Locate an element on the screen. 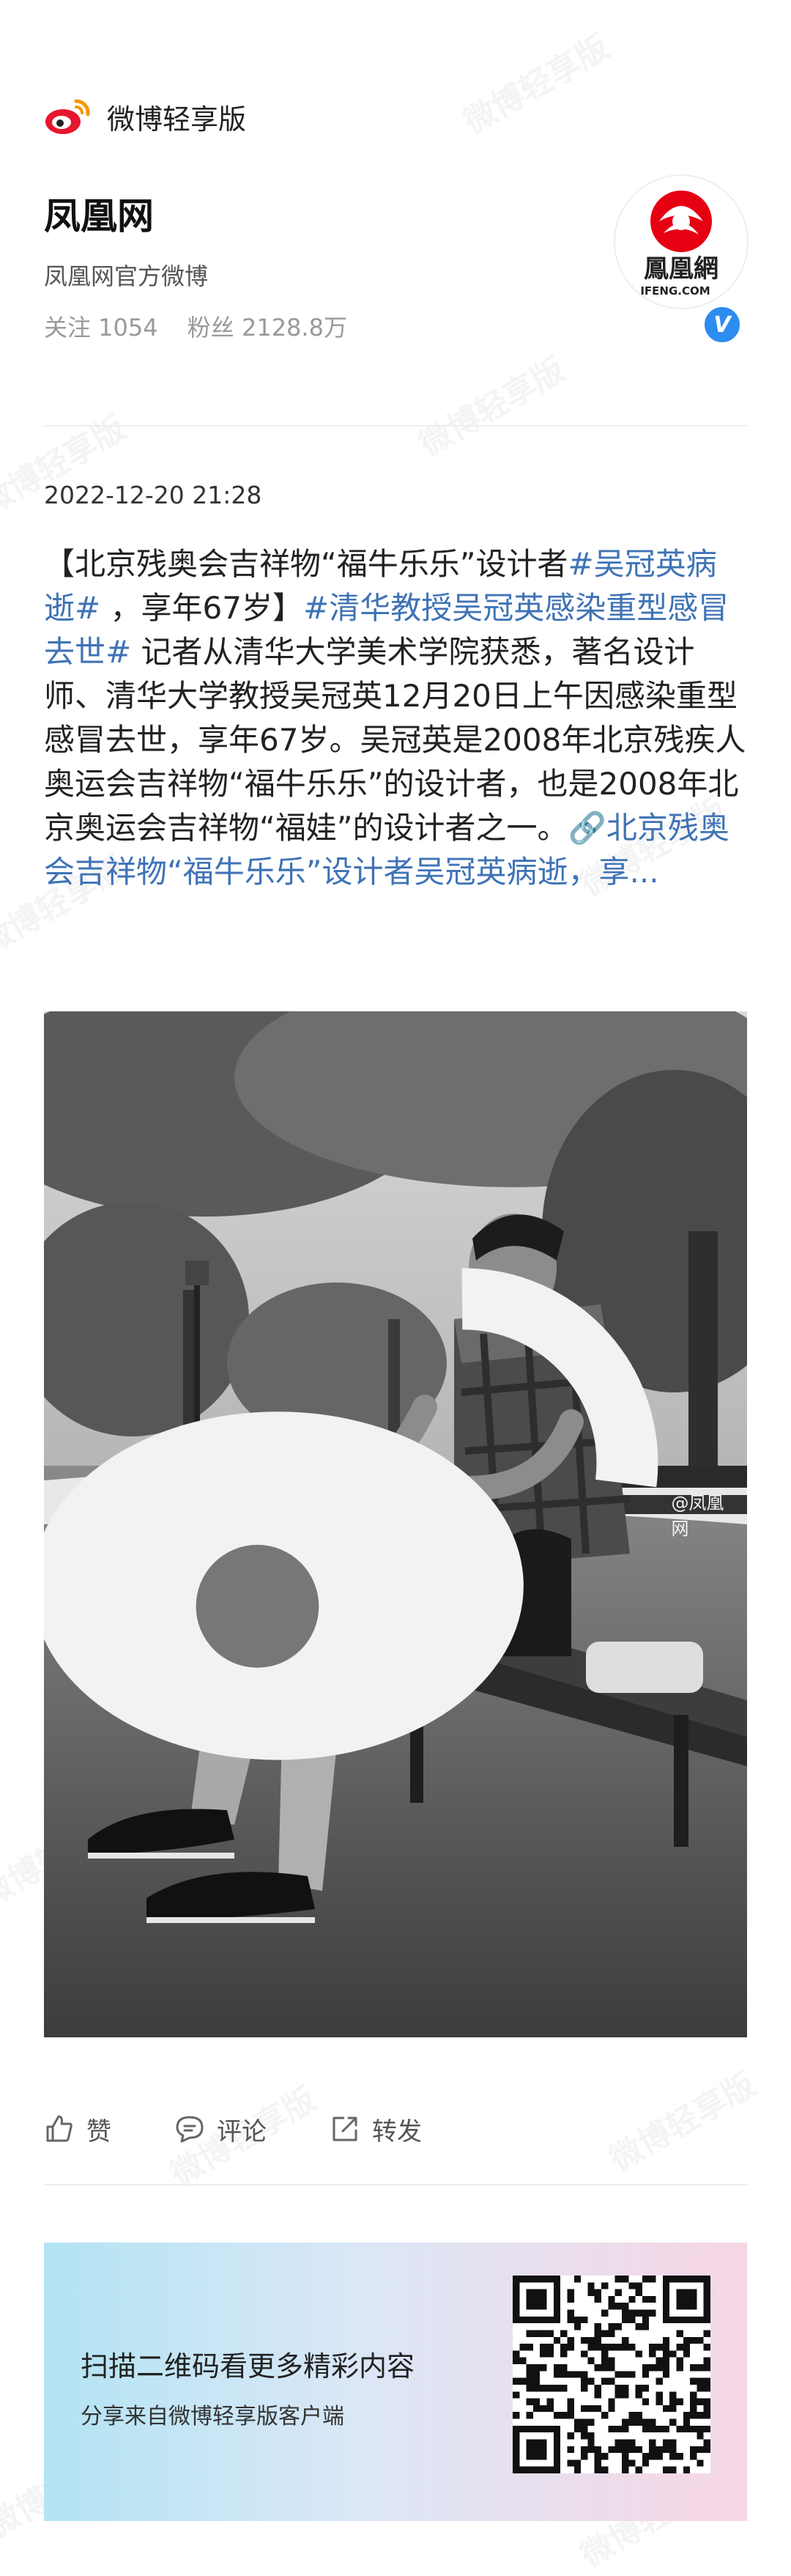 This screenshot has width=791, height=2576. qr-banner: 扫描二维码看更多精彩内容 分享来自微博轻享版客户端 is located at coordinates (395, 2382).